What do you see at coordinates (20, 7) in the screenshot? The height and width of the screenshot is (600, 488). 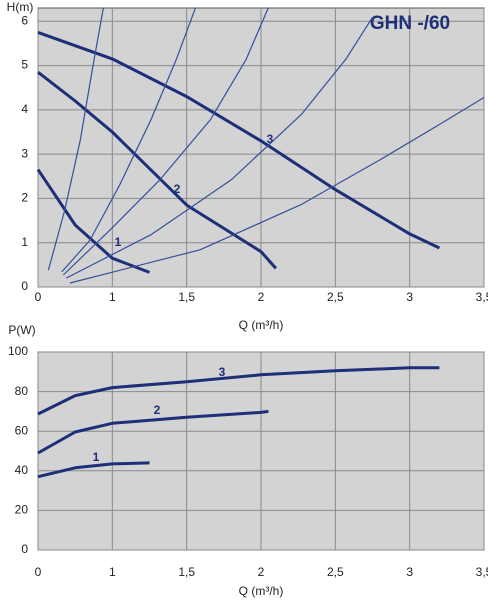 I see `y-axis-label: H(m)` at bounding box center [20, 7].